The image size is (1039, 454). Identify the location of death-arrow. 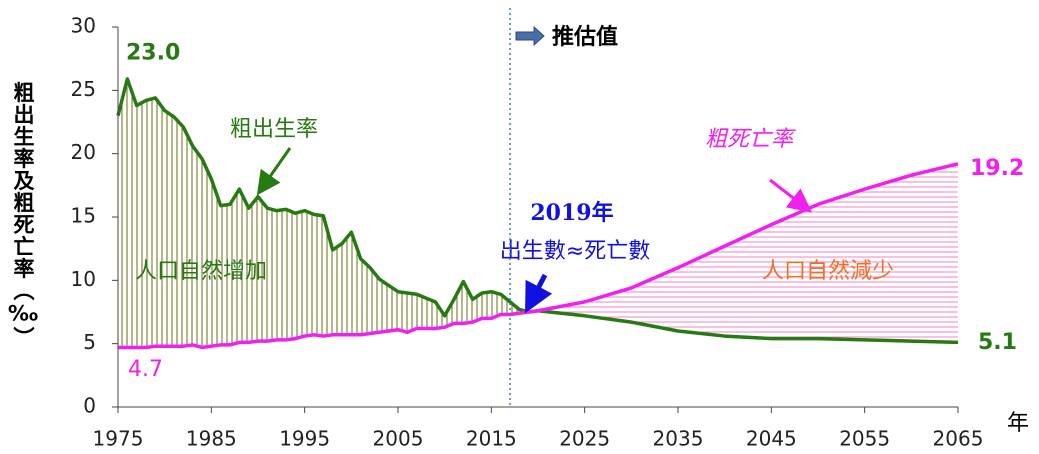
(791, 195).